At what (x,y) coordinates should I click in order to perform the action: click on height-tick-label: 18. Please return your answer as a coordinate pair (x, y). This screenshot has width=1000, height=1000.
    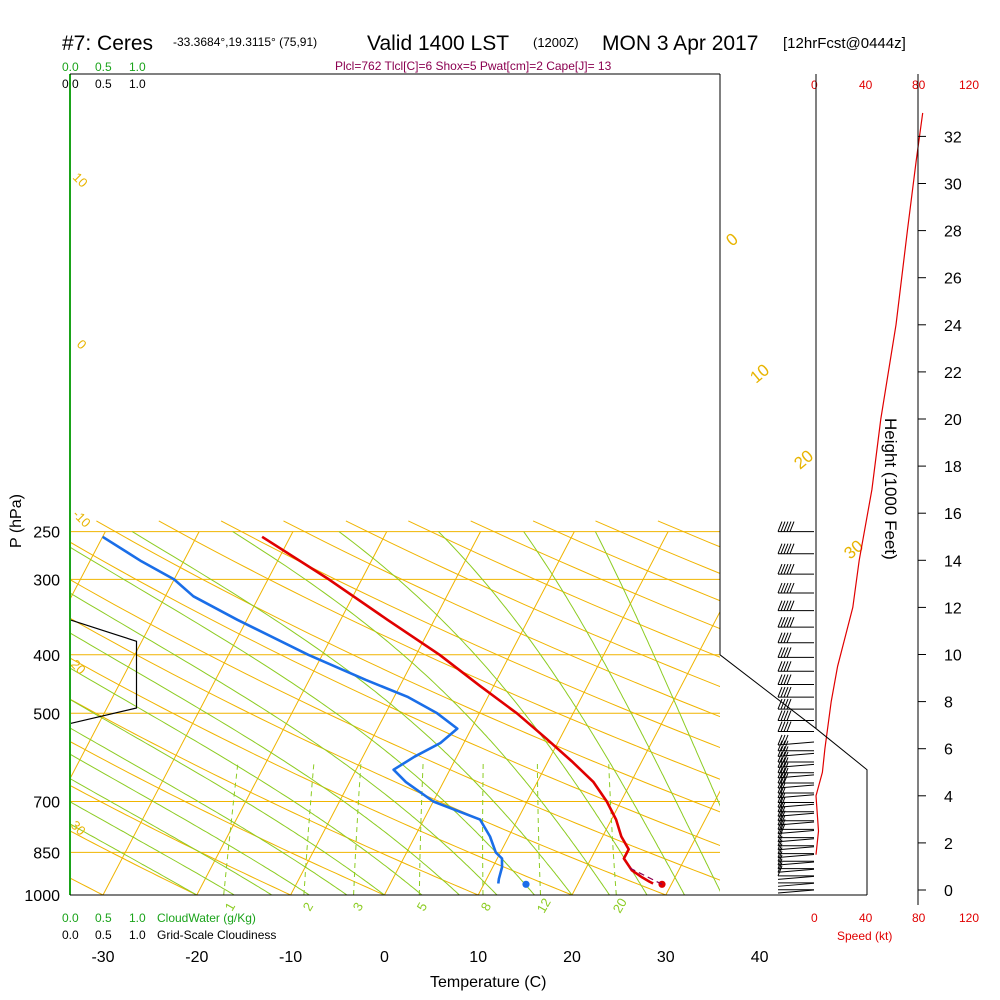
    Looking at the image, I should click on (953, 467).